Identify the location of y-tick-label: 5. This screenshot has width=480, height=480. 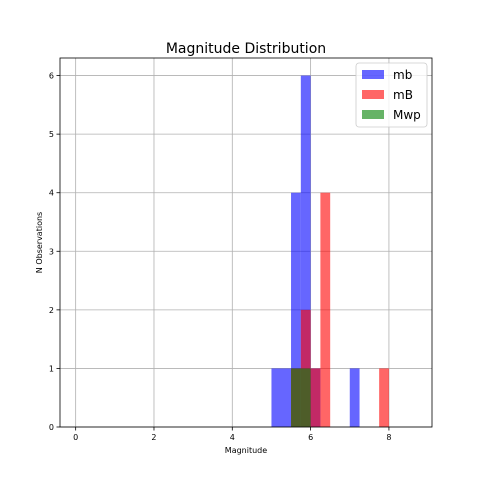
(51, 134).